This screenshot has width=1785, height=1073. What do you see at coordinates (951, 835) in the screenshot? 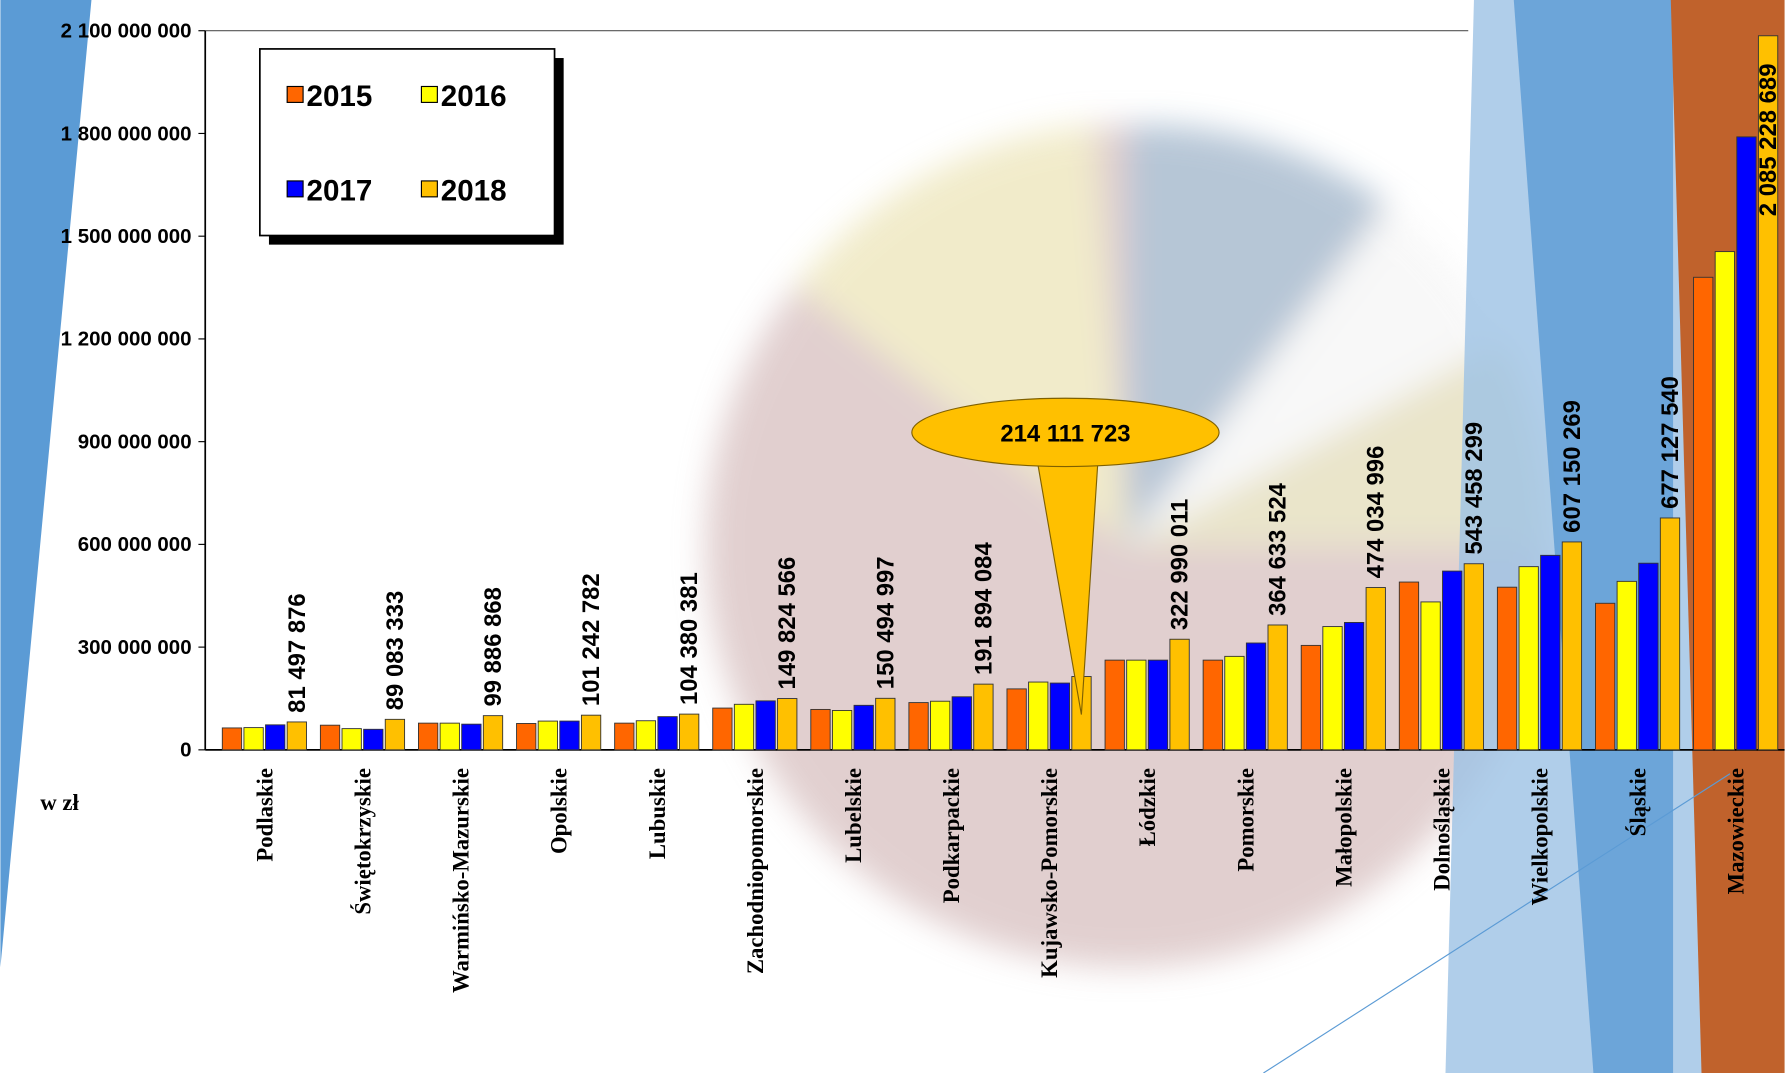
I see `x-tick-label: Podkarpackie` at bounding box center [951, 835].